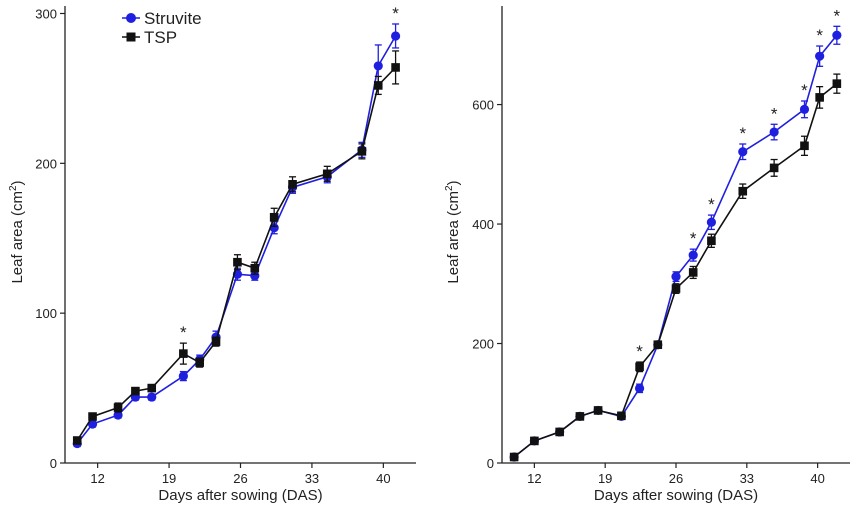 This screenshot has height=512, width=850. I want to click on y-tick-label: 300, so click(46, 13).